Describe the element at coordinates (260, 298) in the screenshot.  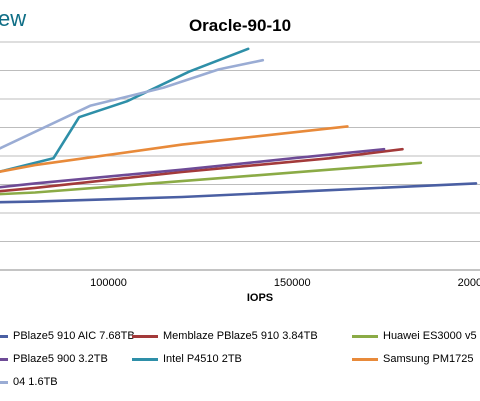
I see `x-axis-label: IOPS` at that location.